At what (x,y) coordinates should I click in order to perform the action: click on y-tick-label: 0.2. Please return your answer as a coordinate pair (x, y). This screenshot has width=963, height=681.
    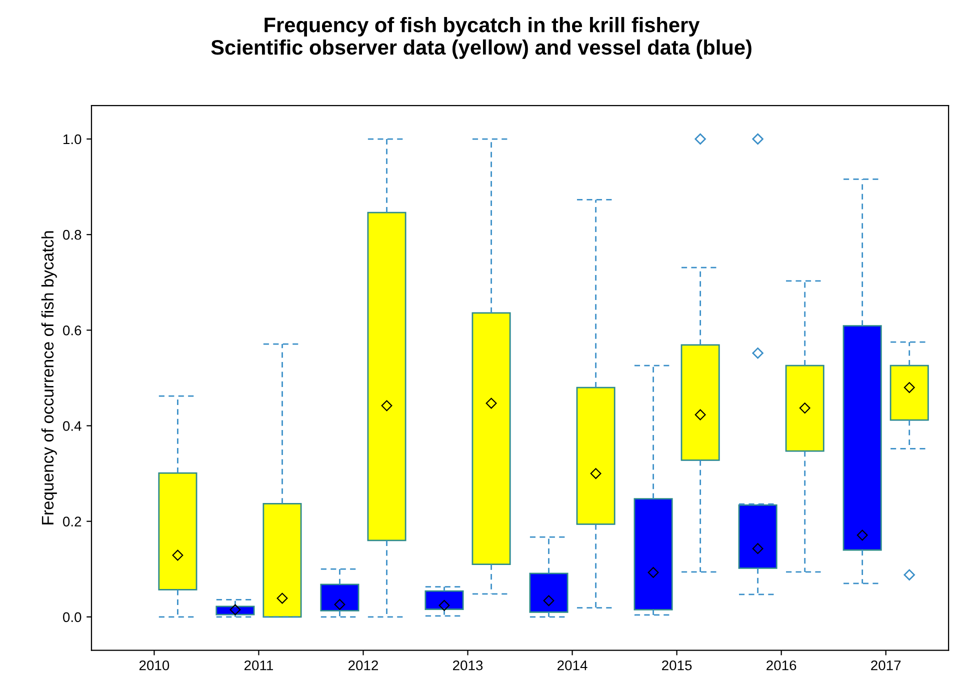
    Looking at the image, I should click on (72, 521).